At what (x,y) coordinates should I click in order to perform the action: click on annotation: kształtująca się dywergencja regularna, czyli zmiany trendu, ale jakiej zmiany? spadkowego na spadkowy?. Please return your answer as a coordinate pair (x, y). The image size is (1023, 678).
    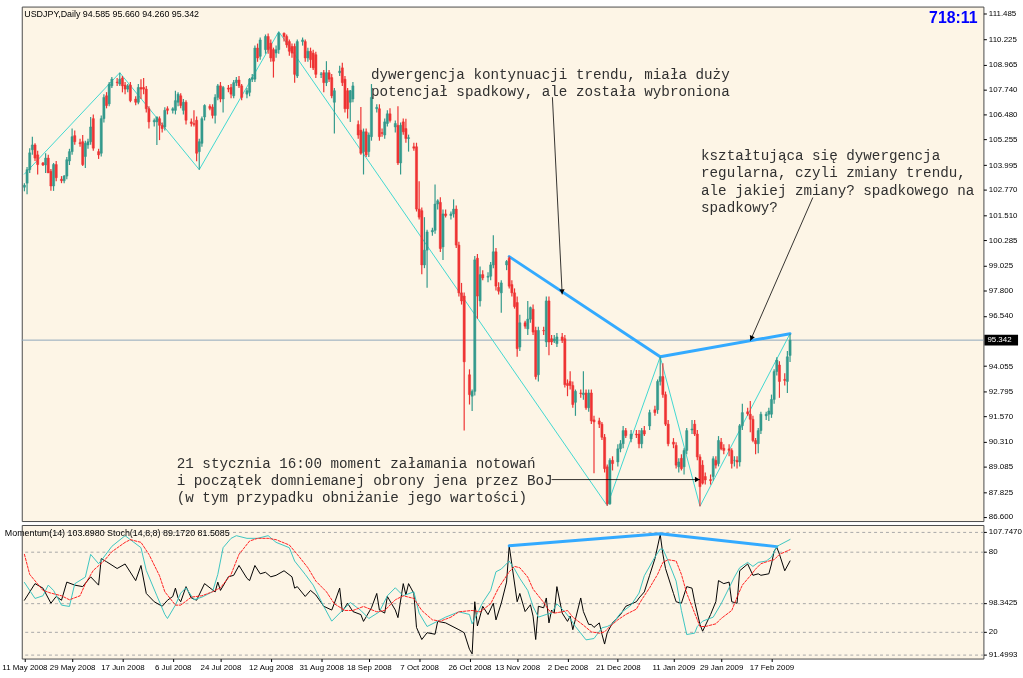
    Looking at the image, I should click on (838, 182).